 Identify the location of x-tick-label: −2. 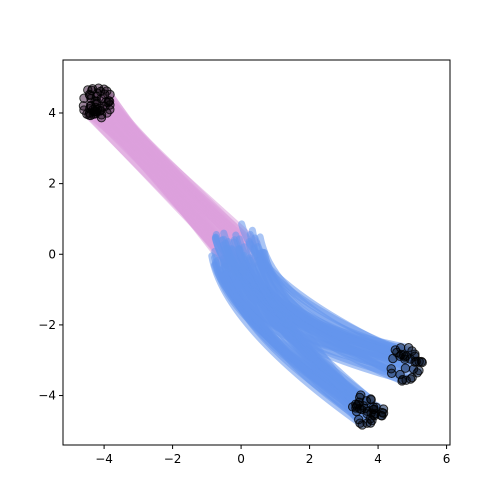
(173, 459).